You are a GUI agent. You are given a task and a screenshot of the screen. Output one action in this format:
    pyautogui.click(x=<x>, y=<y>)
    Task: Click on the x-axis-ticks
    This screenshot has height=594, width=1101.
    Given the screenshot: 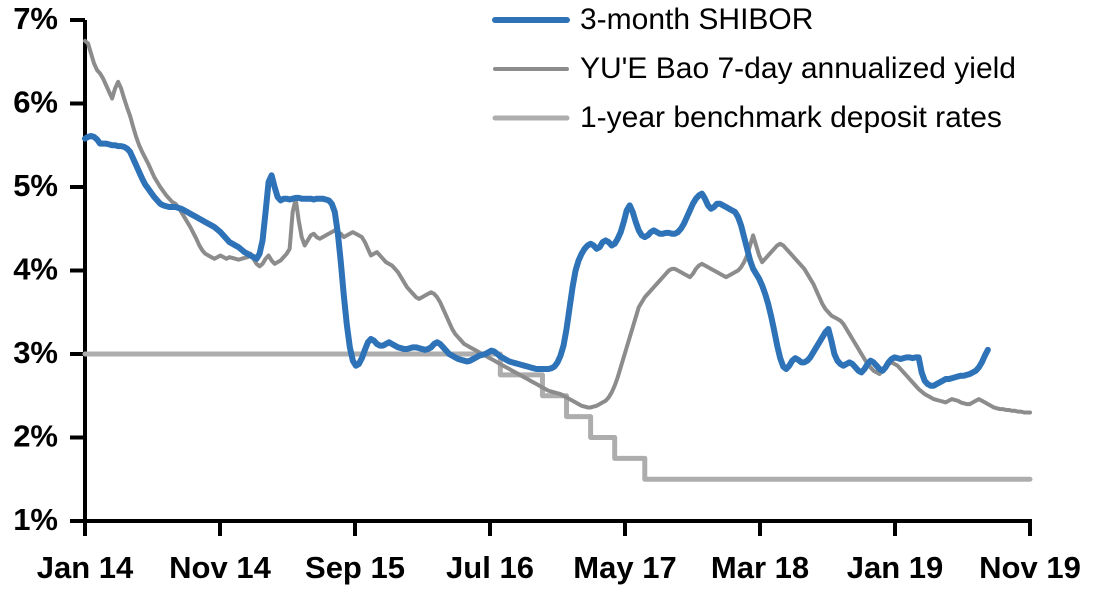 What is the action you would take?
    pyautogui.click(x=557, y=528)
    